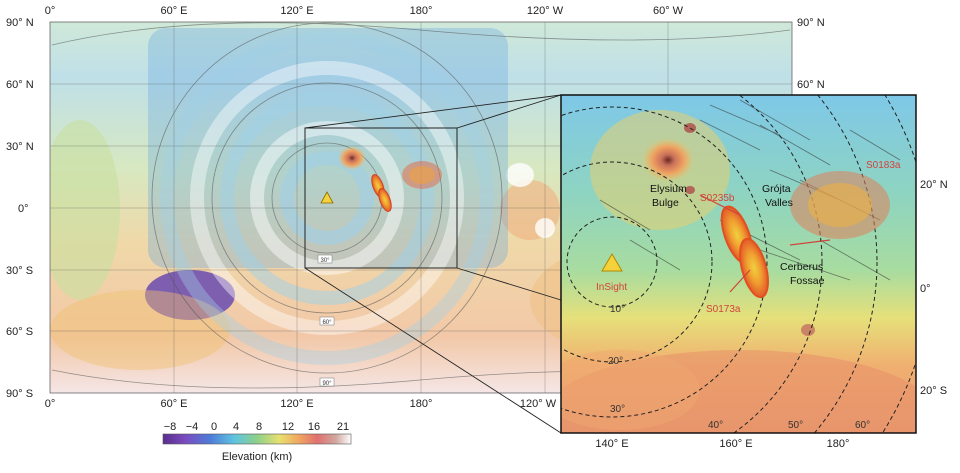 The height and width of the screenshot is (473, 960). I want to click on zoom-box, so click(381, 198).